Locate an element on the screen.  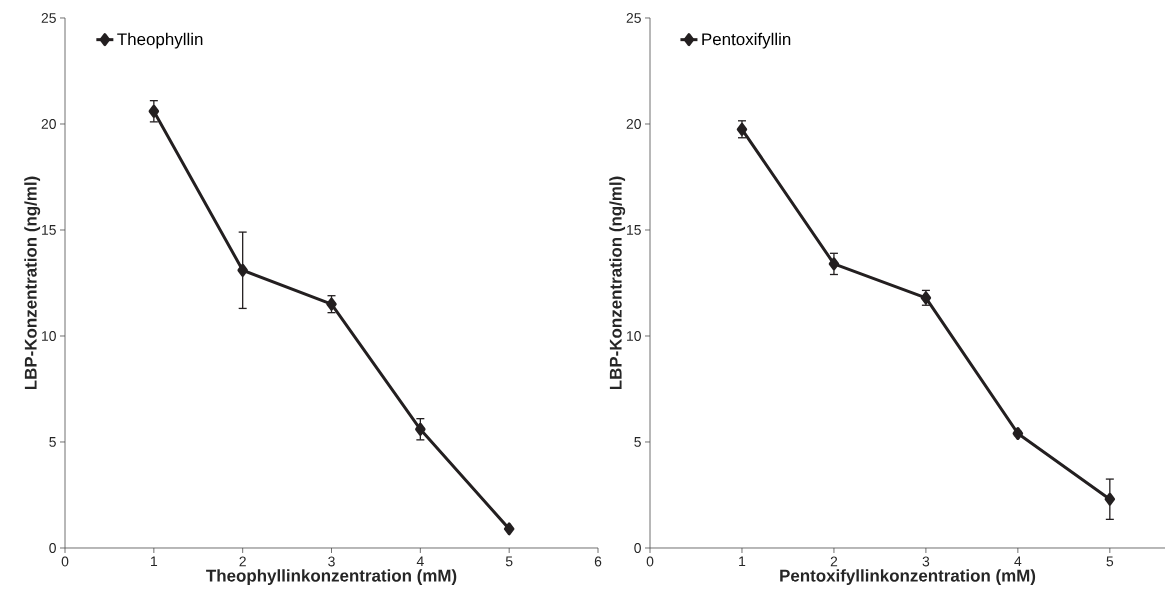
x-tick-label: 6 is located at coordinates (598, 561).